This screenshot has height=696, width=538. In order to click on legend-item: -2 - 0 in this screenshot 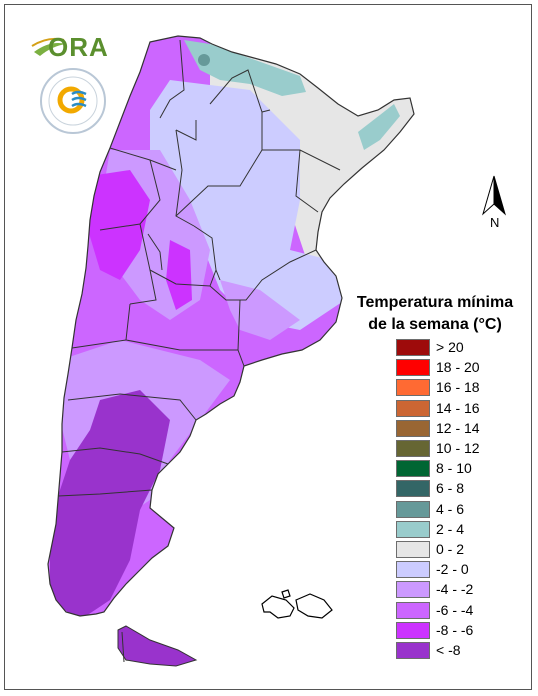, I will do `click(466, 569)`.